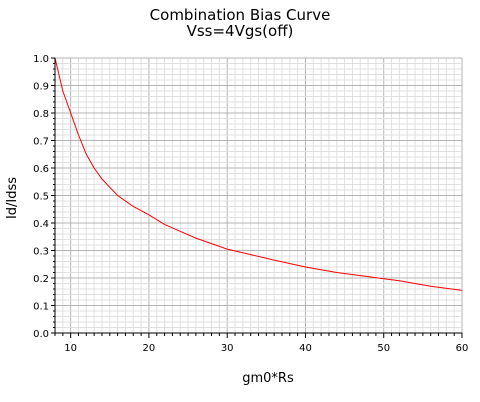 This screenshot has width=480, height=402. Describe the element at coordinates (12, 198) in the screenshot. I see `y-axis-label: Id/Idss` at that location.